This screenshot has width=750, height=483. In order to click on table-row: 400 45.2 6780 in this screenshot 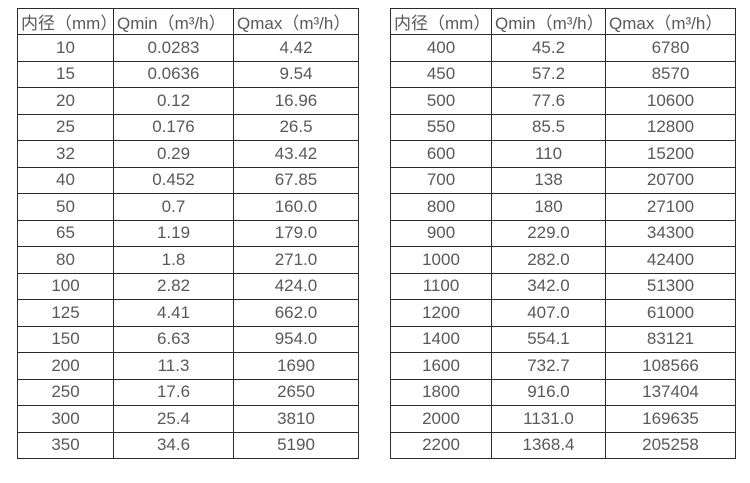, I will do `click(563, 48)`.